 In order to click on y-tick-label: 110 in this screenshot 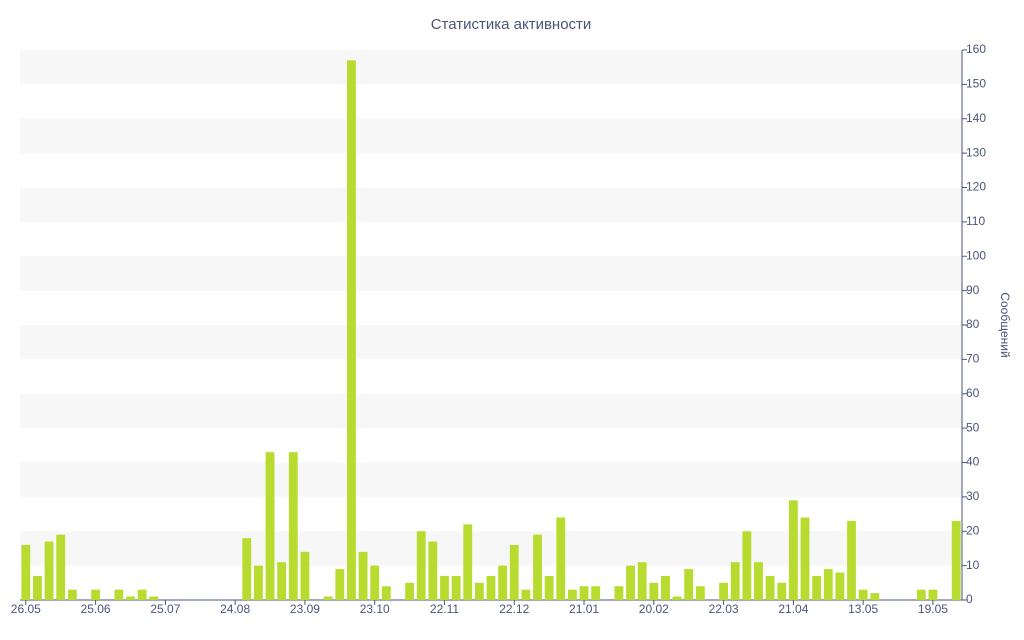, I will do `click(975, 221)`.